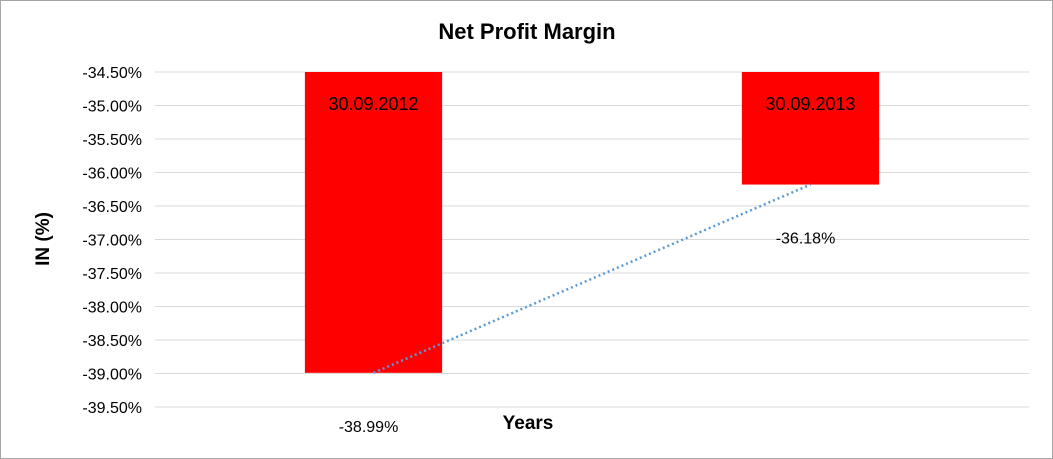 This screenshot has height=459, width=1053. What do you see at coordinates (112, 73) in the screenshot?
I see `y-tick-label: -34.50%` at bounding box center [112, 73].